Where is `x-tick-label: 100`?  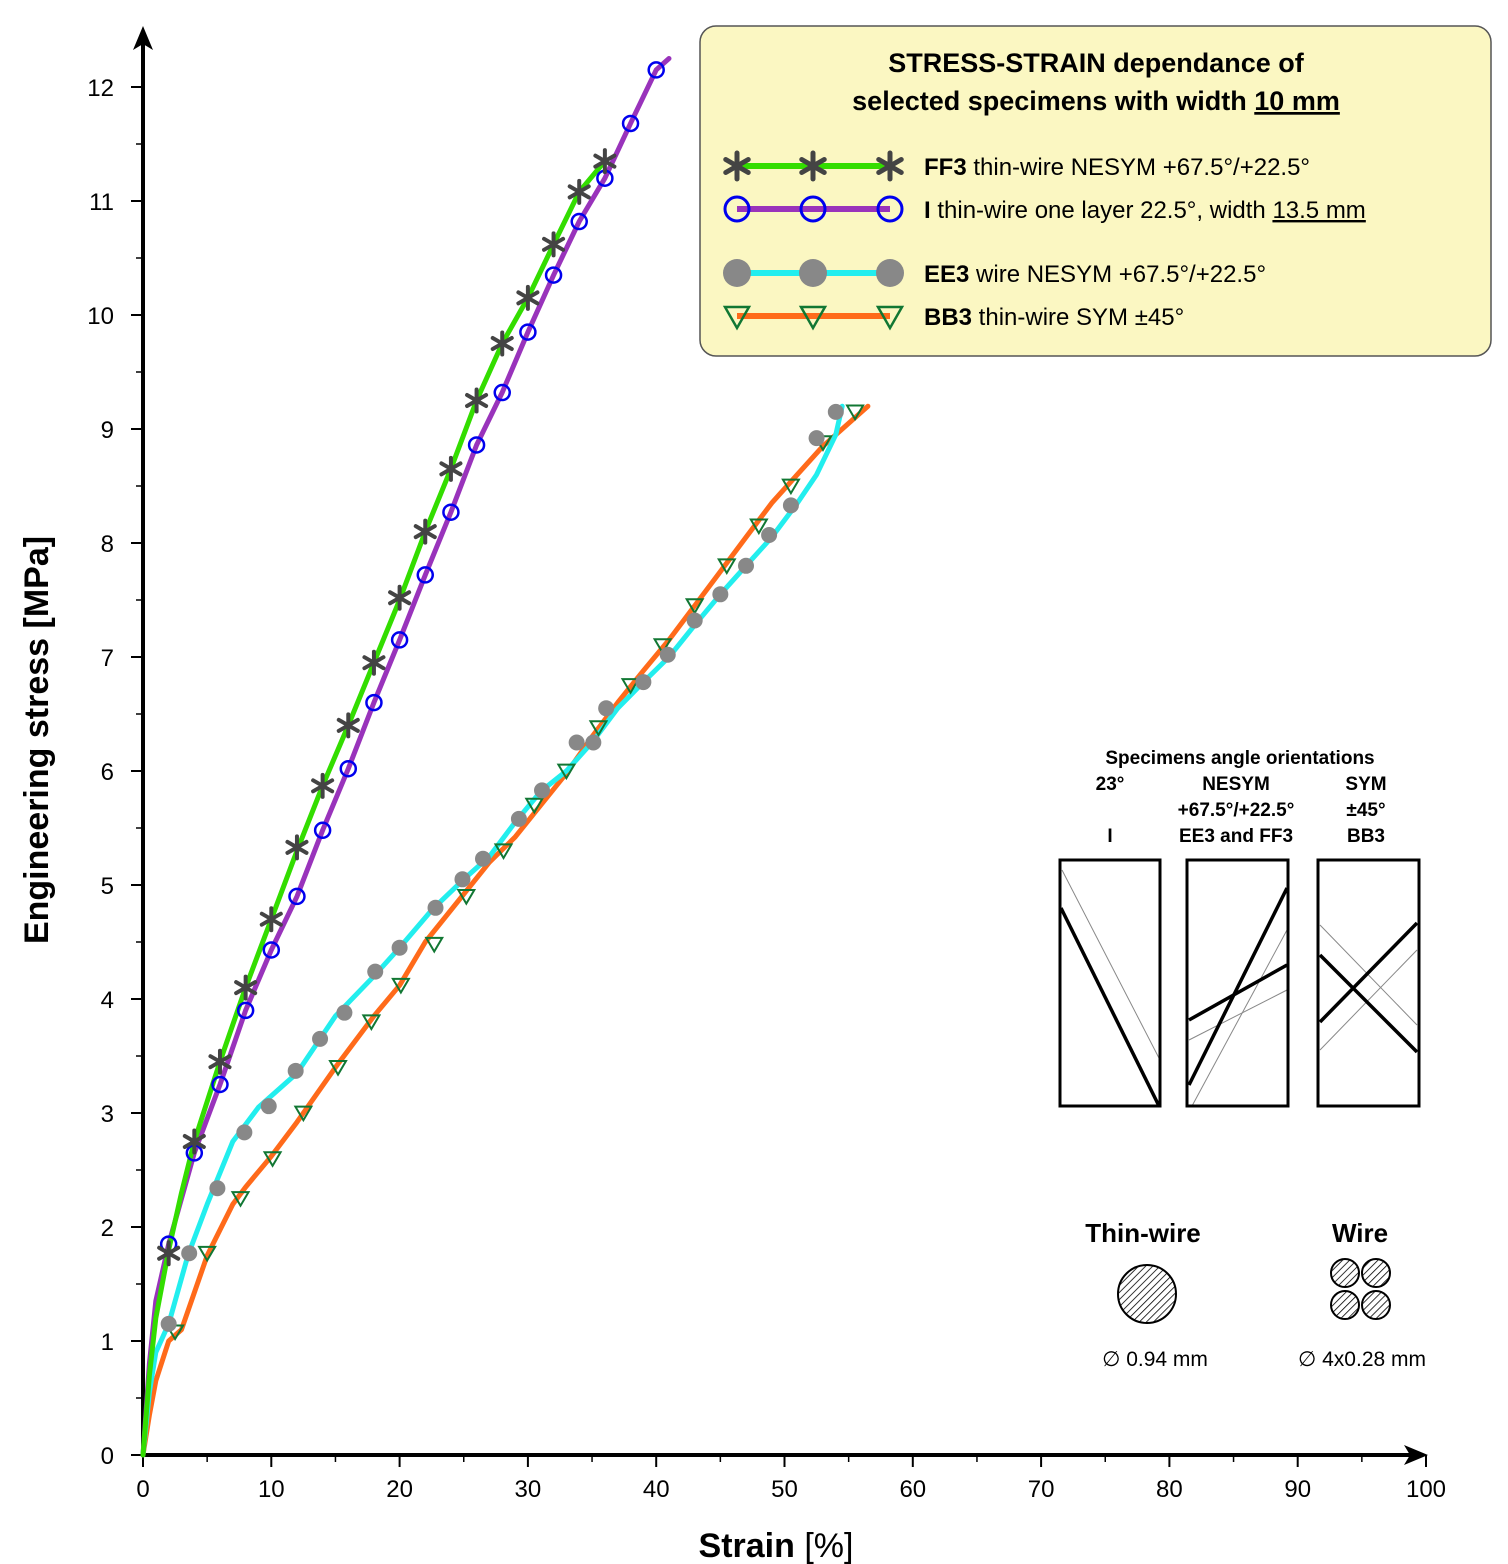 x-tick-label: 100 is located at coordinates (1426, 1489).